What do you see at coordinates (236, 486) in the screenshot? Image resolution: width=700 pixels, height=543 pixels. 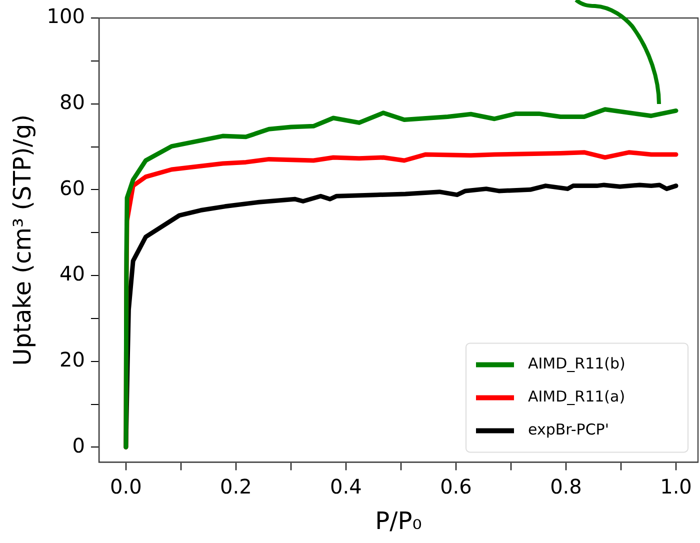 I see `x-tick-label: 0.2` at bounding box center [236, 486].